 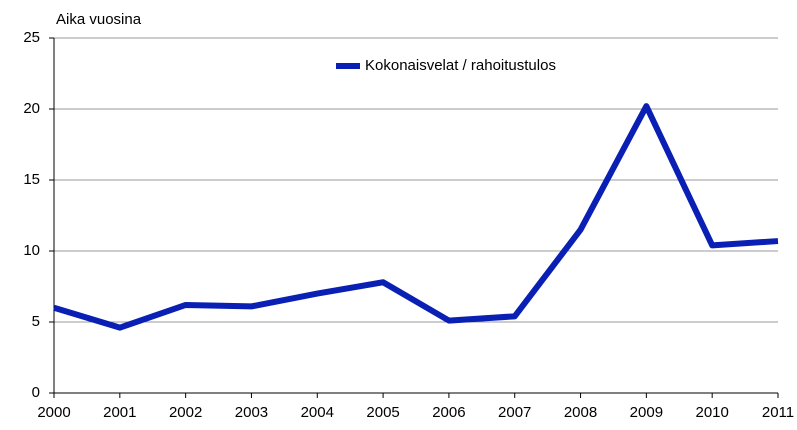 What do you see at coordinates (514, 412) in the screenshot?
I see `x-tick-label: 2007` at bounding box center [514, 412].